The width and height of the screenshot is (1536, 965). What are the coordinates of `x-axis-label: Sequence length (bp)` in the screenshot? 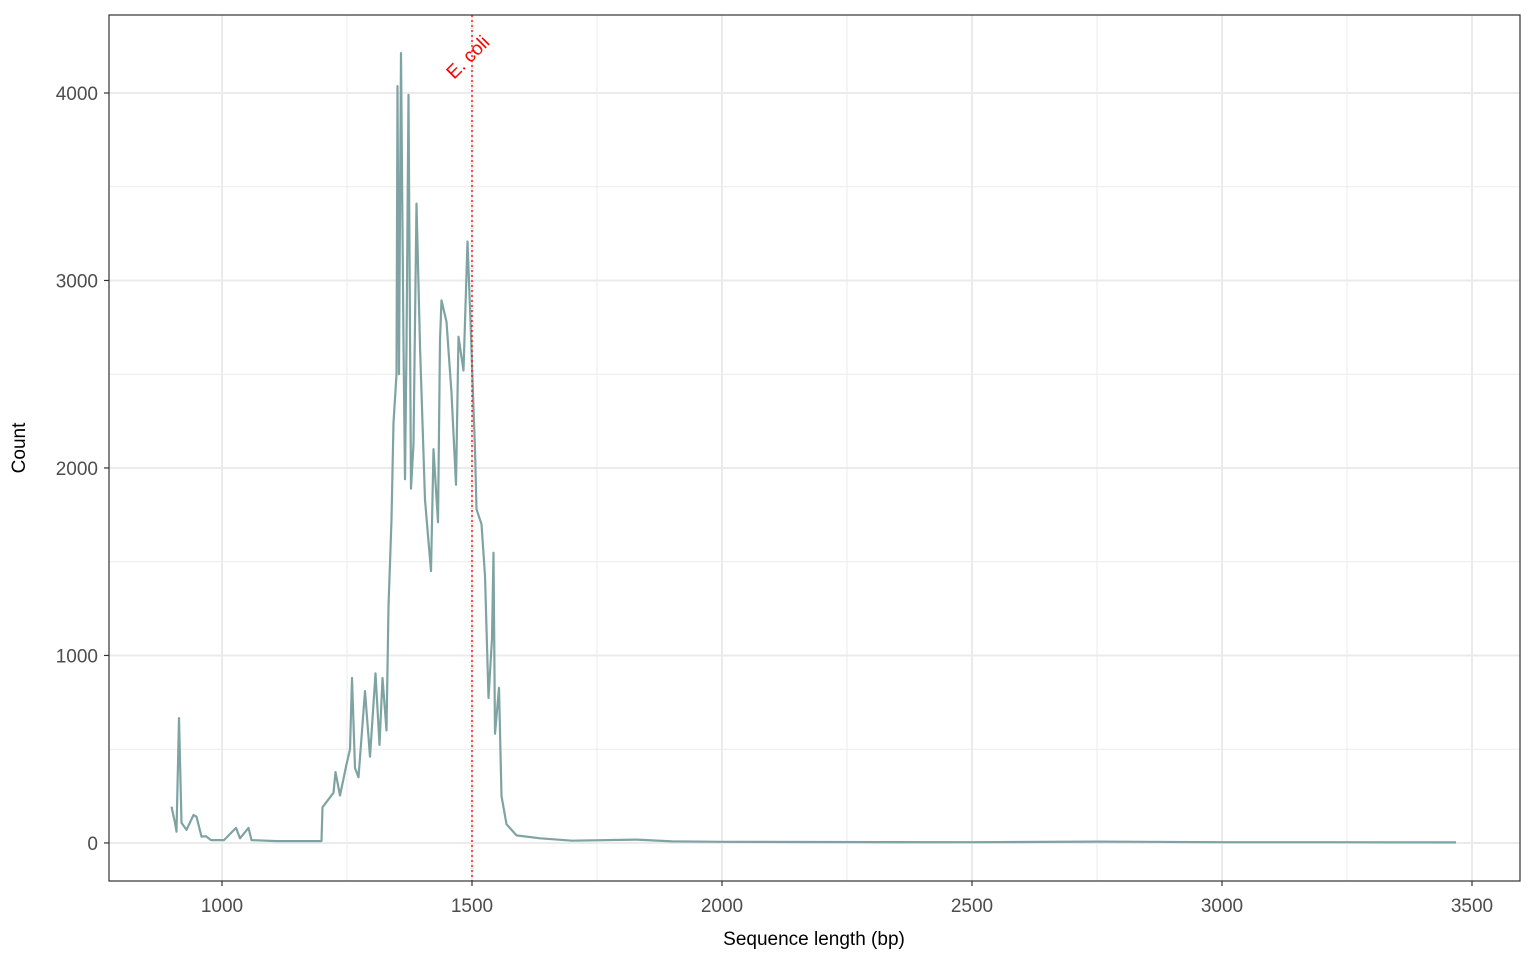 It's located at (814, 939).